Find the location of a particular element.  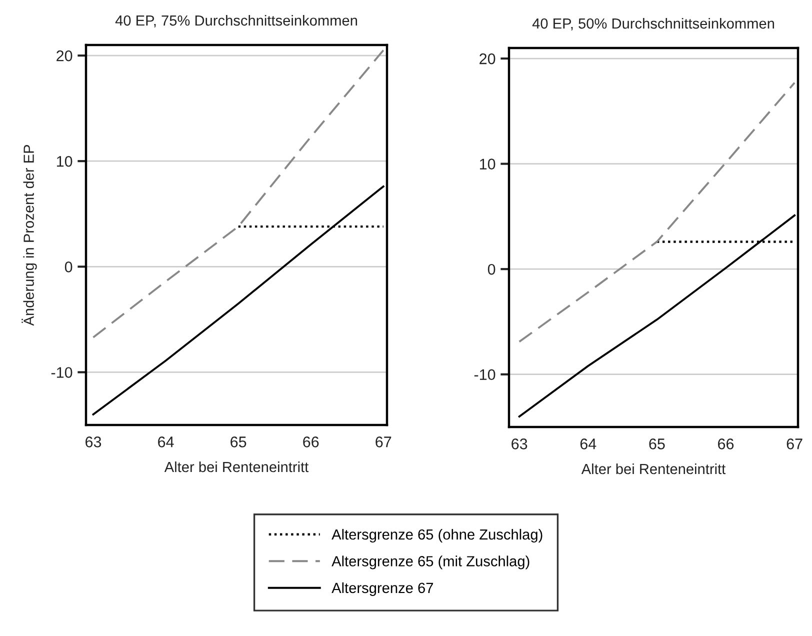

legend-label: Altersgrenze 67 is located at coordinates (382, 589).